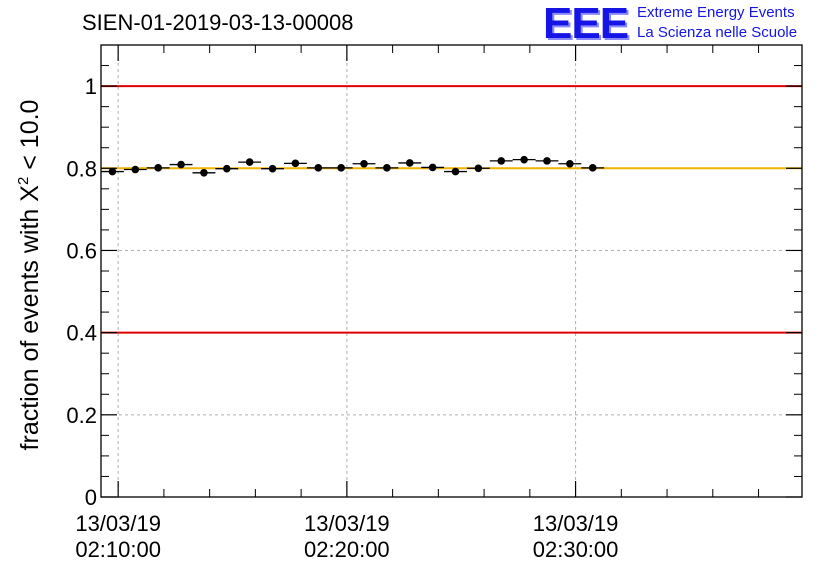 The width and height of the screenshot is (836, 572). What do you see at coordinates (586, 24) in the screenshot?
I see `eee-logo-mark: EEE` at bounding box center [586, 24].